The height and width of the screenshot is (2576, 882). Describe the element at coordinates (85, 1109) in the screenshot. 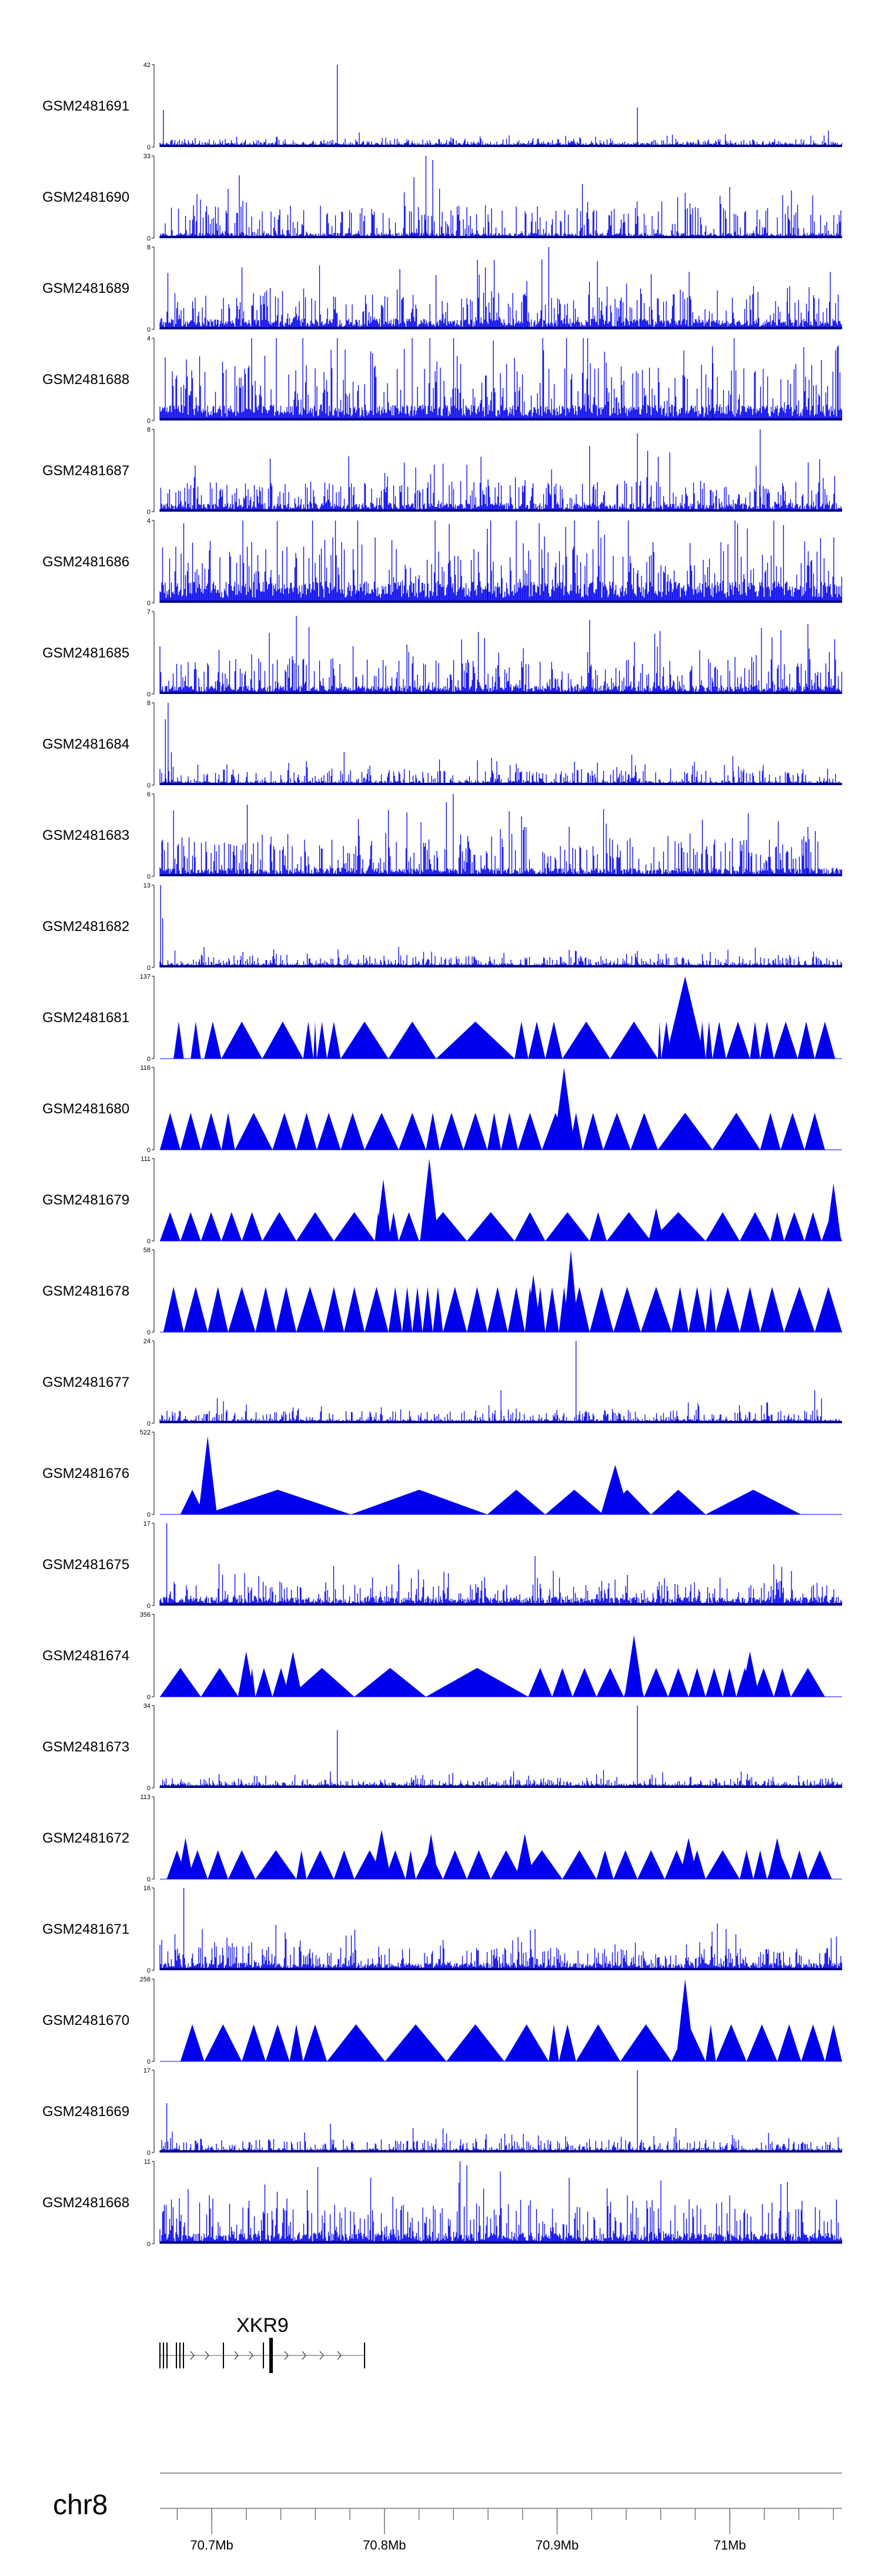

I see `track-label: GSM2481680` at that location.